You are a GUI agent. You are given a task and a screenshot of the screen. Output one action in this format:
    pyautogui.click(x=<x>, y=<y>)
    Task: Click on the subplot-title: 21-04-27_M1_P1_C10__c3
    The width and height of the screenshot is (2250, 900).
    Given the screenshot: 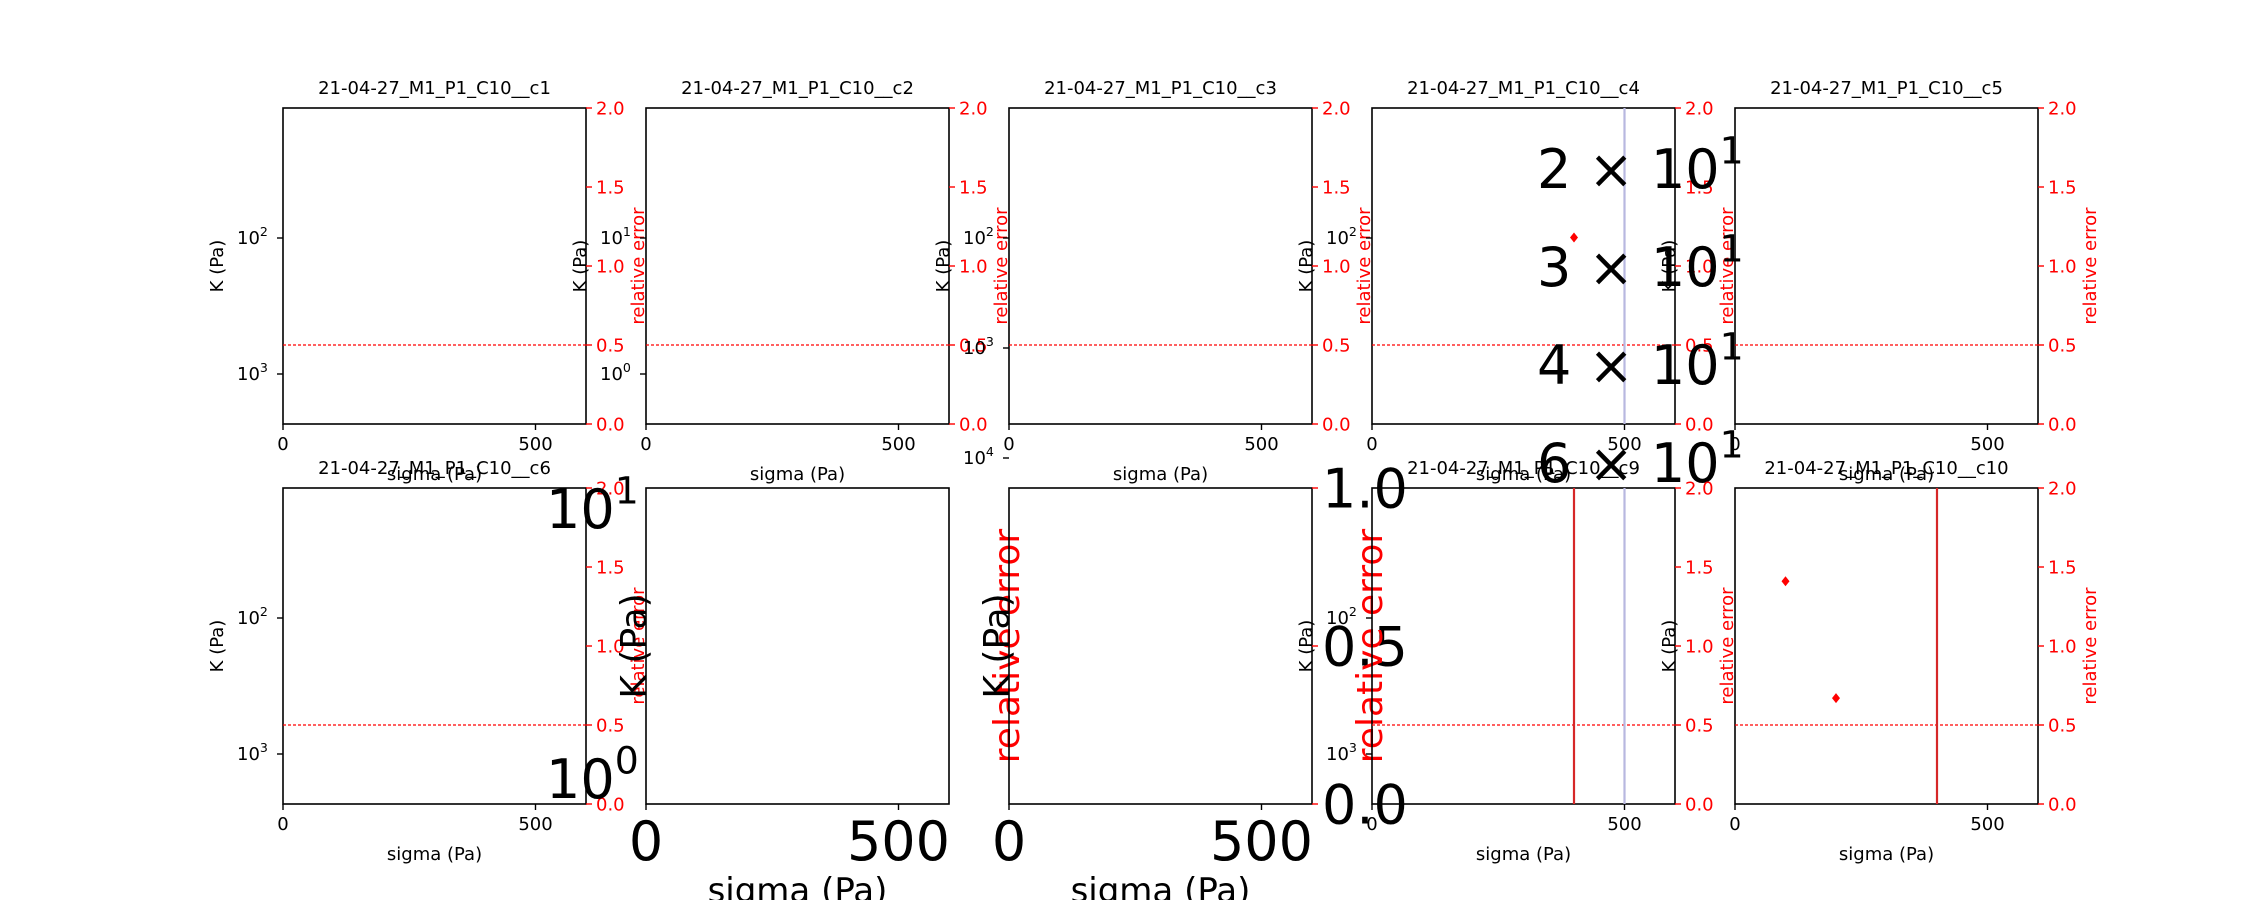 What is the action you would take?
    pyautogui.click(x=1160, y=88)
    